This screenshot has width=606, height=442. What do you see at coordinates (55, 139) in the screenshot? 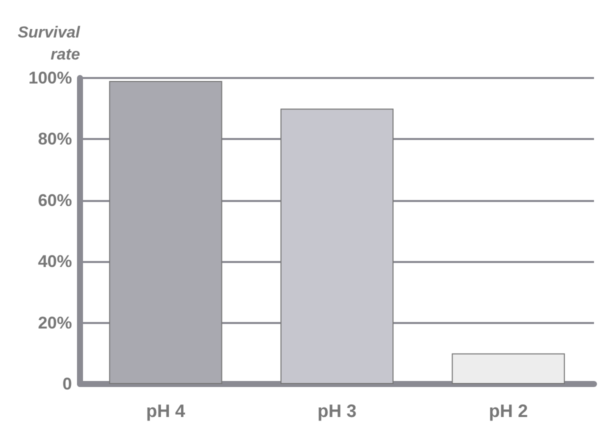
I see `y-tick-label: 80%` at bounding box center [55, 139].